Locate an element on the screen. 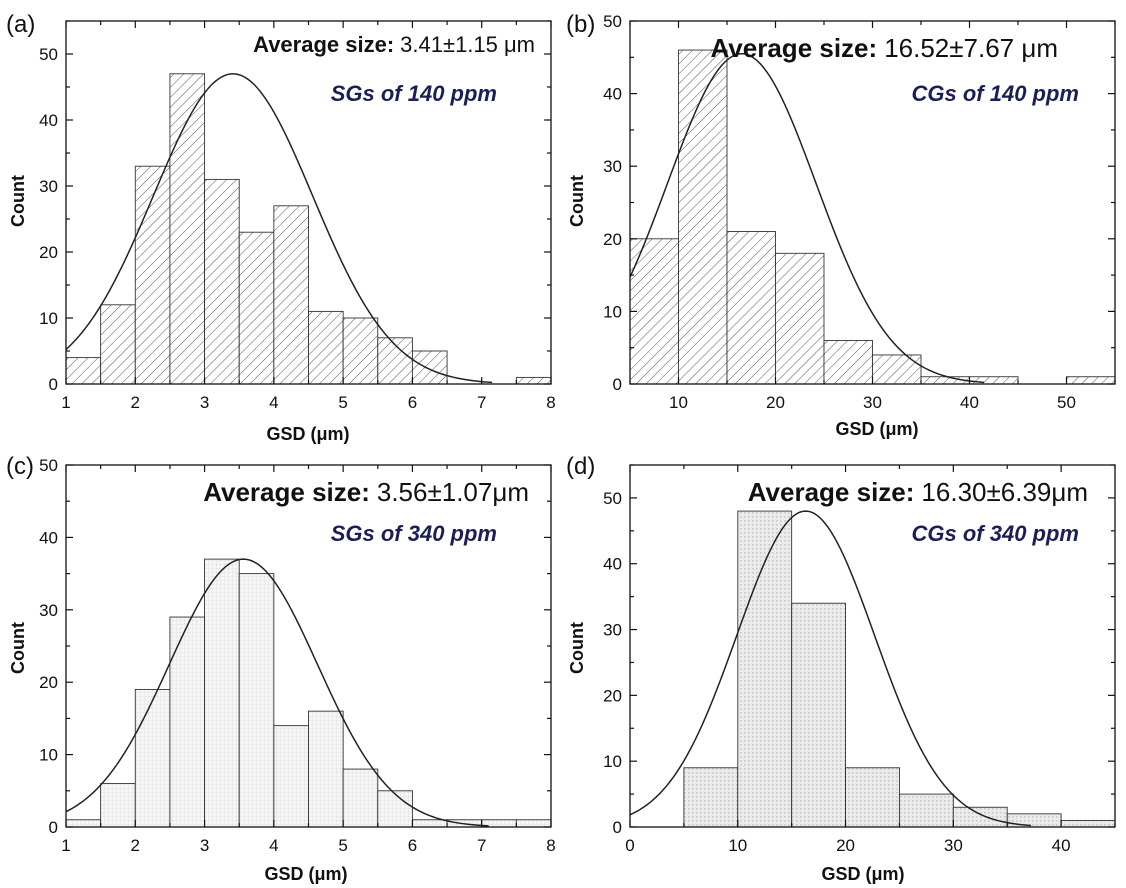 The height and width of the screenshot is (888, 1126). panel-label: (b) is located at coordinates (580, 24).